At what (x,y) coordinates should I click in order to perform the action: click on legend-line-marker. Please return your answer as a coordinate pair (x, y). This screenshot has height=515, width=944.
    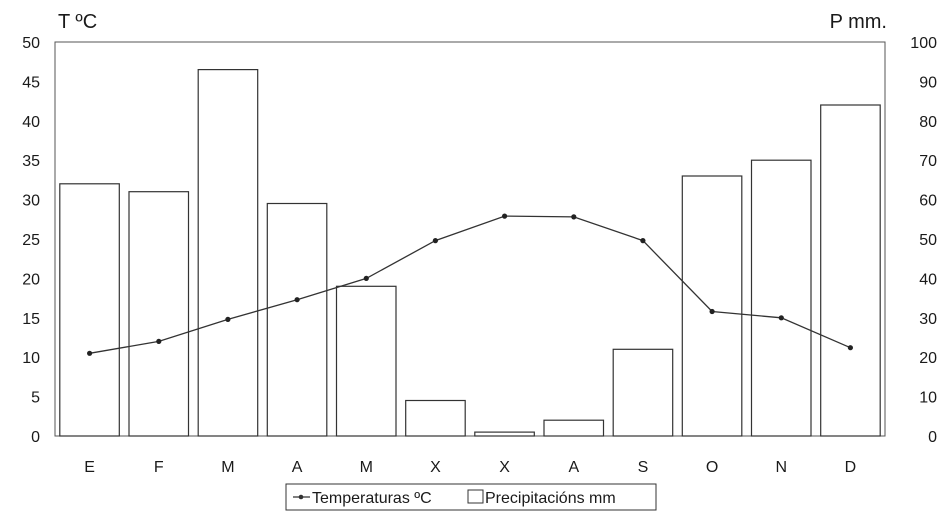
    Looking at the image, I should click on (301, 497).